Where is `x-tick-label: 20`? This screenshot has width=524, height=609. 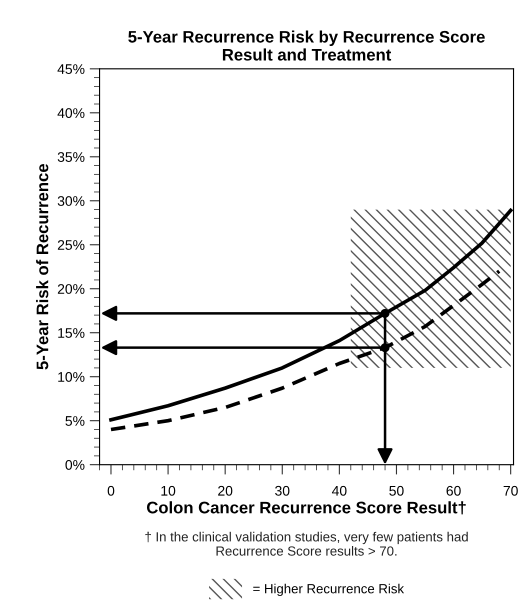
x-tick-label: 20 is located at coordinates (225, 491).